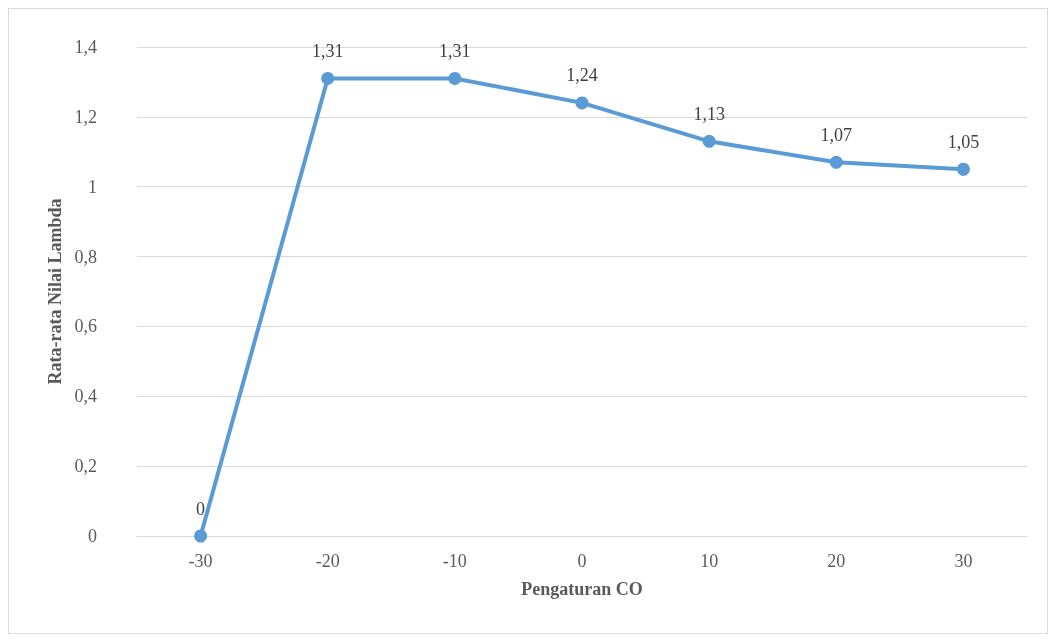 The image size is (1056, 642). What do you see at coordinates (92, 536) in the screenshot?
I see `y-tick-label: 0` at bounding box center [92, 536].